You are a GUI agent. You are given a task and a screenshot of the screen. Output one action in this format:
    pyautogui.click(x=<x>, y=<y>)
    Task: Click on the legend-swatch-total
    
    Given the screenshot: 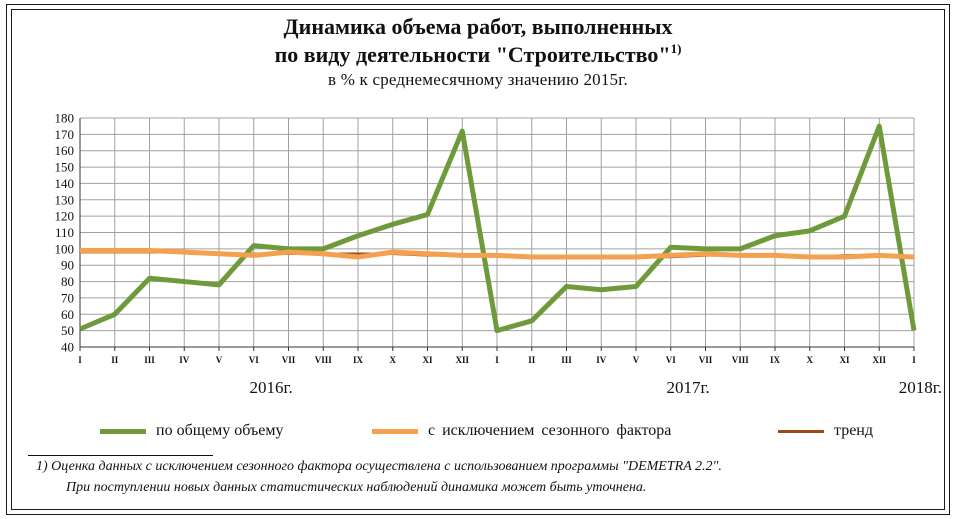 What is the action you would take?
    pyautogui.click(x=123, y=431)
    